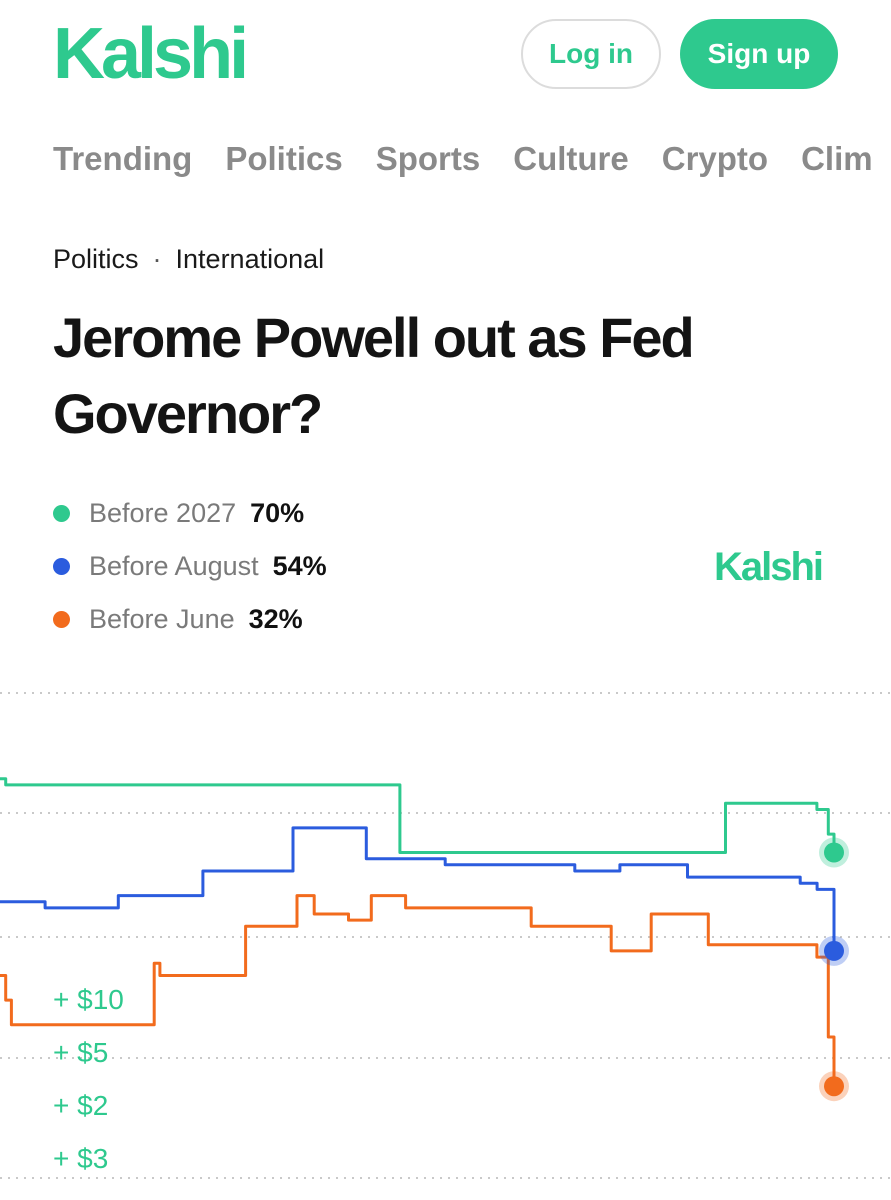  What do you see at coordinates (163, 512) in the screenshot?
I see `legend-label: Before 2027` at bounding box center [163, 512].